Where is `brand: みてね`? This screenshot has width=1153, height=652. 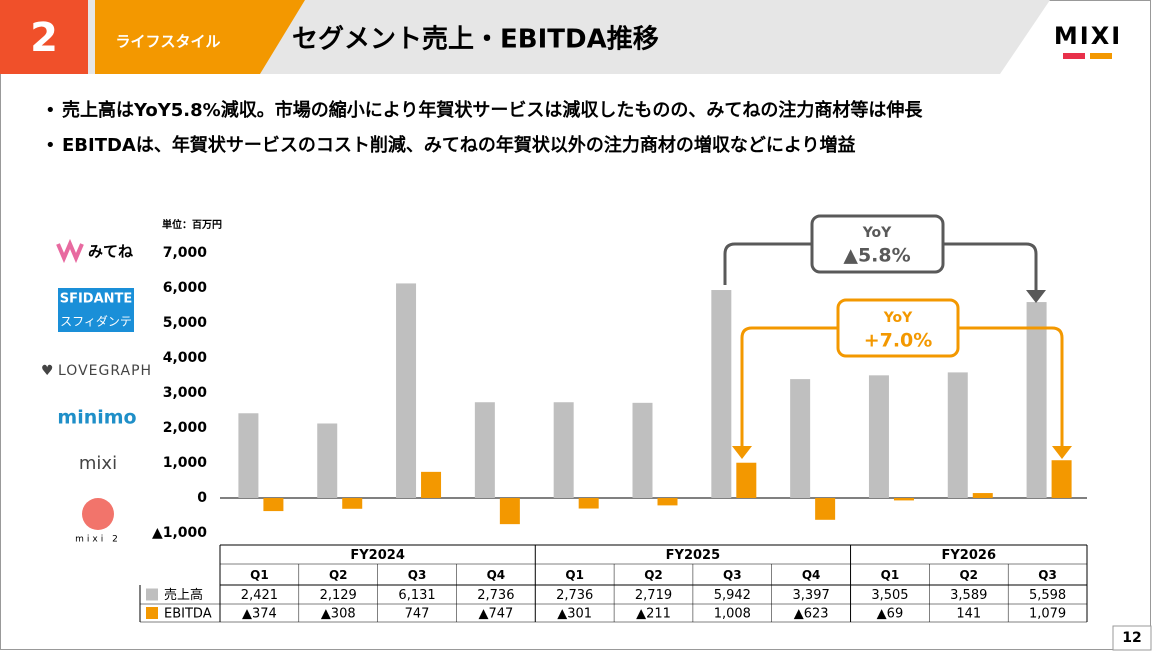
brand: みてね is located at coordinates (110, 252).